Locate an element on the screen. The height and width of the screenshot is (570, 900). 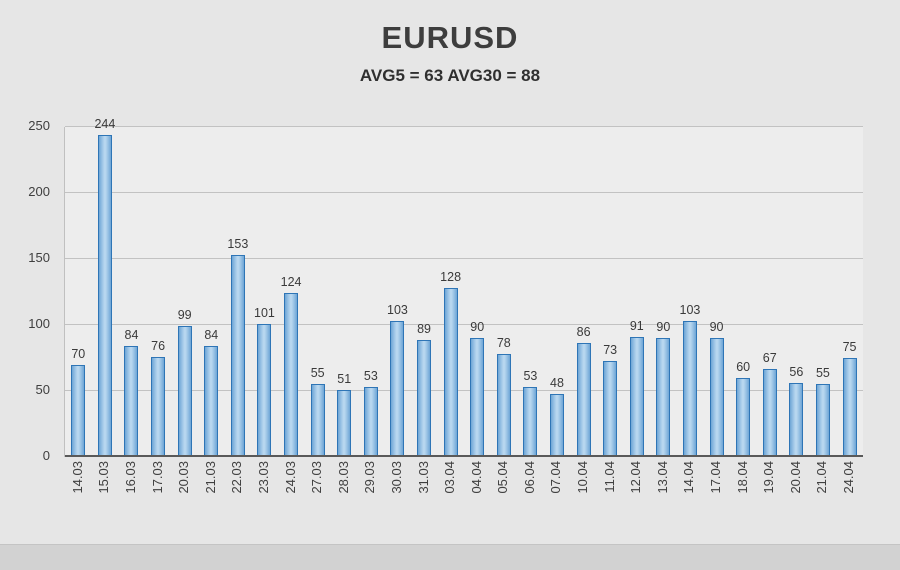
bar-slot: 128 is located at coordinates (450, 292).